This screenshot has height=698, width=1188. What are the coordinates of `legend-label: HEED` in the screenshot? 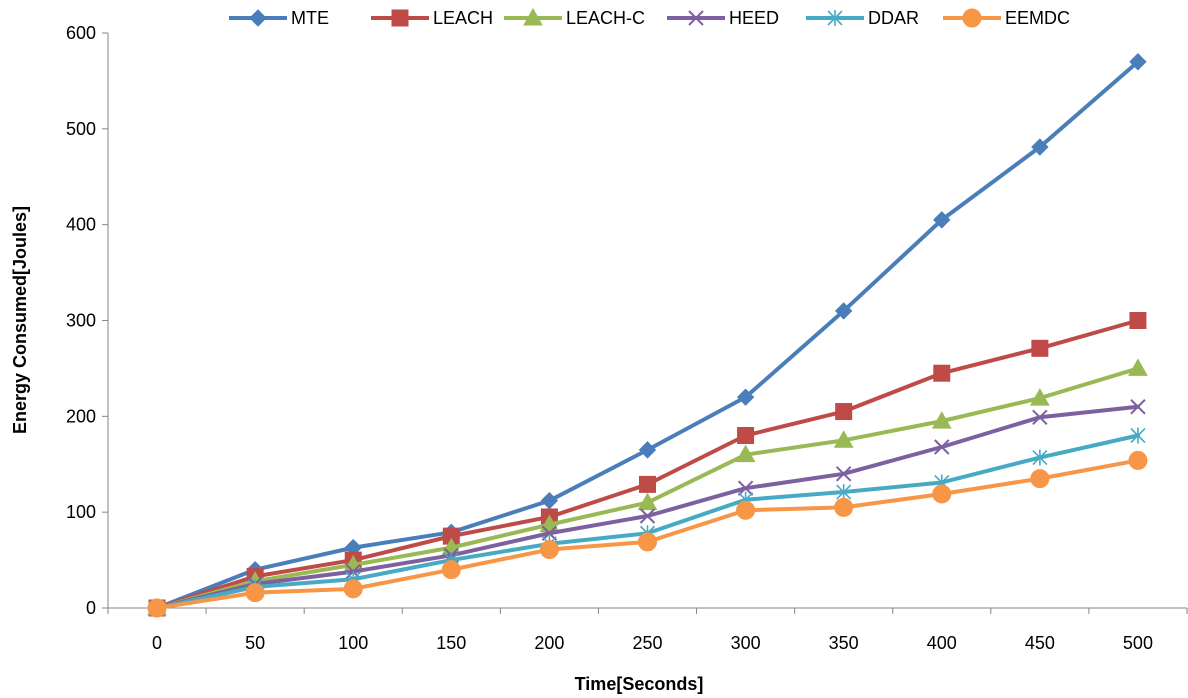 It's located at (754, 18).